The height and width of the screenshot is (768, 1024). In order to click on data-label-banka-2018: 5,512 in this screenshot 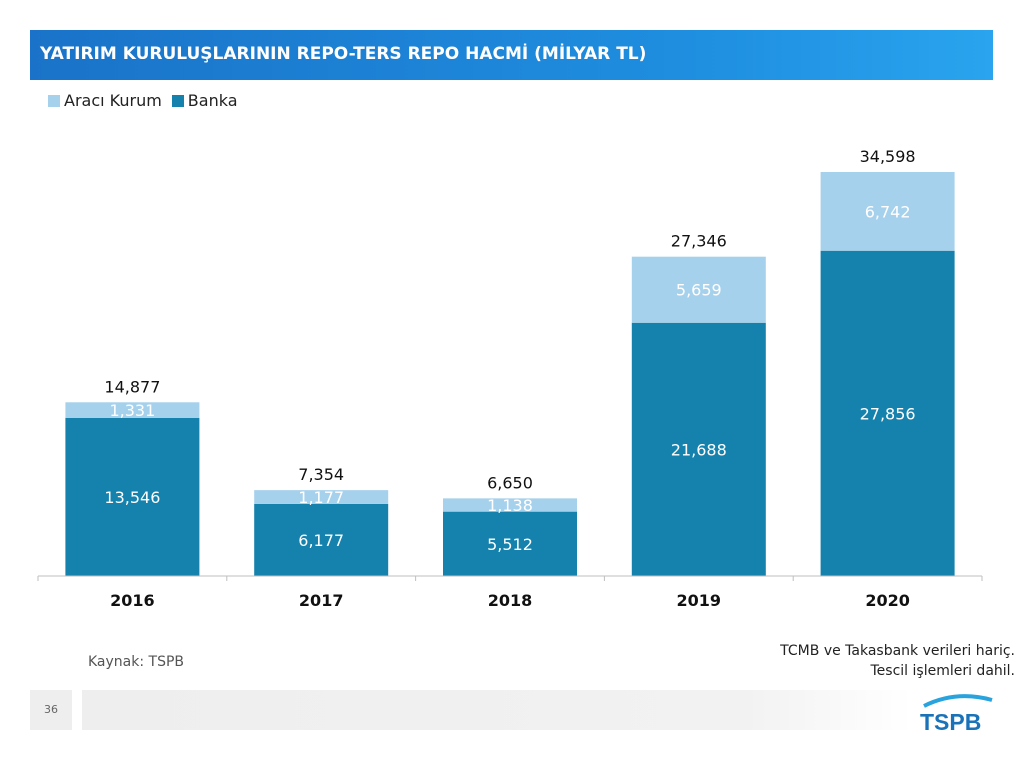, I will do `click(510, 544)`.